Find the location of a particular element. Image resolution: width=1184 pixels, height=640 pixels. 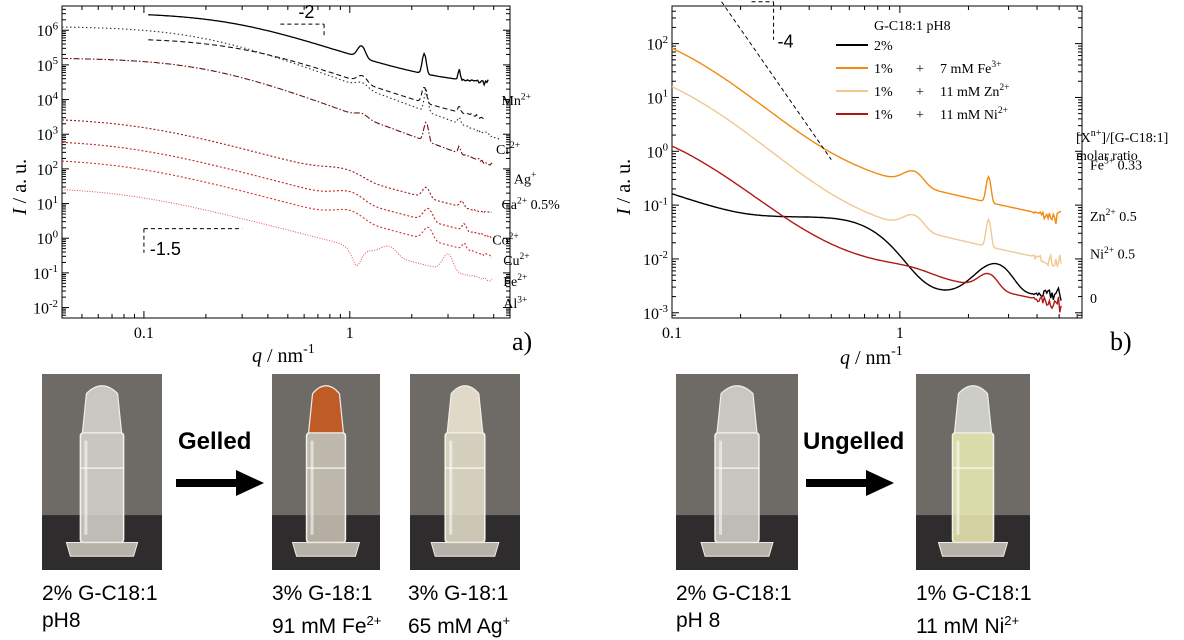

gelled-label: Gelled is located at coordinates (215, 441).